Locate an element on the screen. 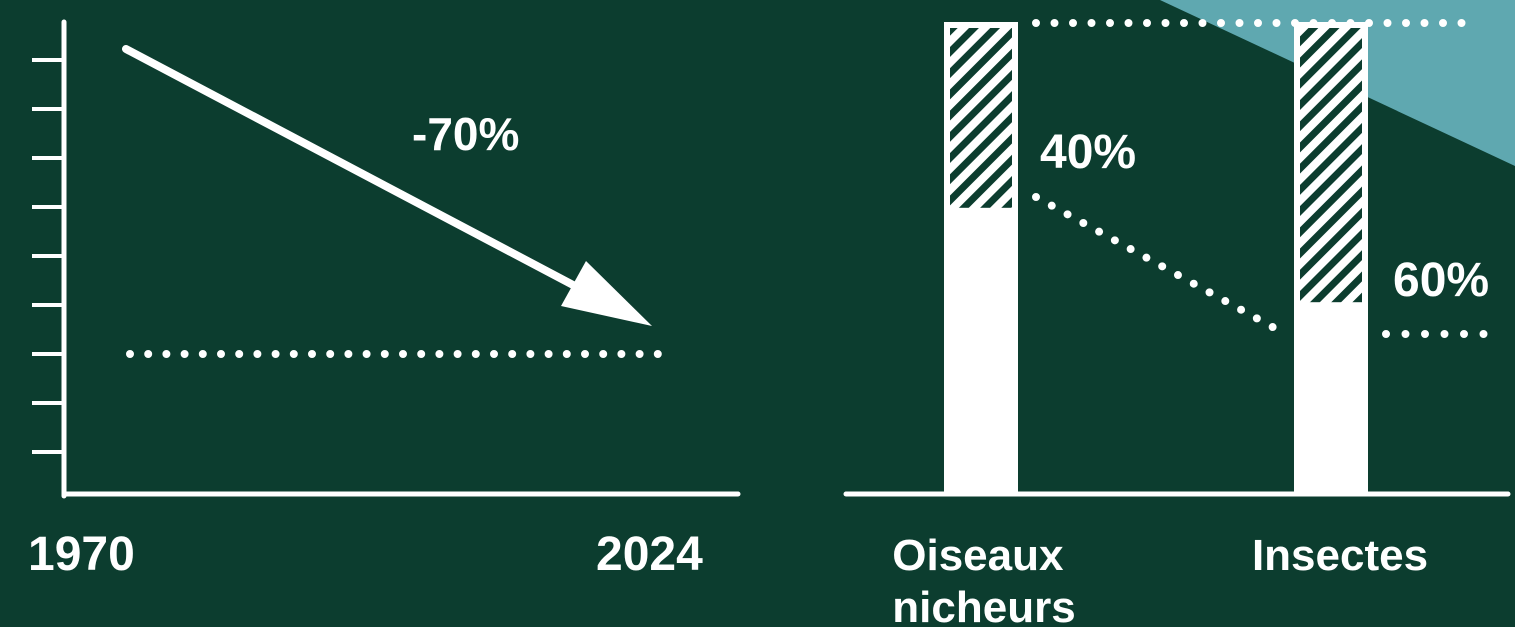  category-label-oiseaux-line1: Oiseaux is located at coordinates (978, 555).